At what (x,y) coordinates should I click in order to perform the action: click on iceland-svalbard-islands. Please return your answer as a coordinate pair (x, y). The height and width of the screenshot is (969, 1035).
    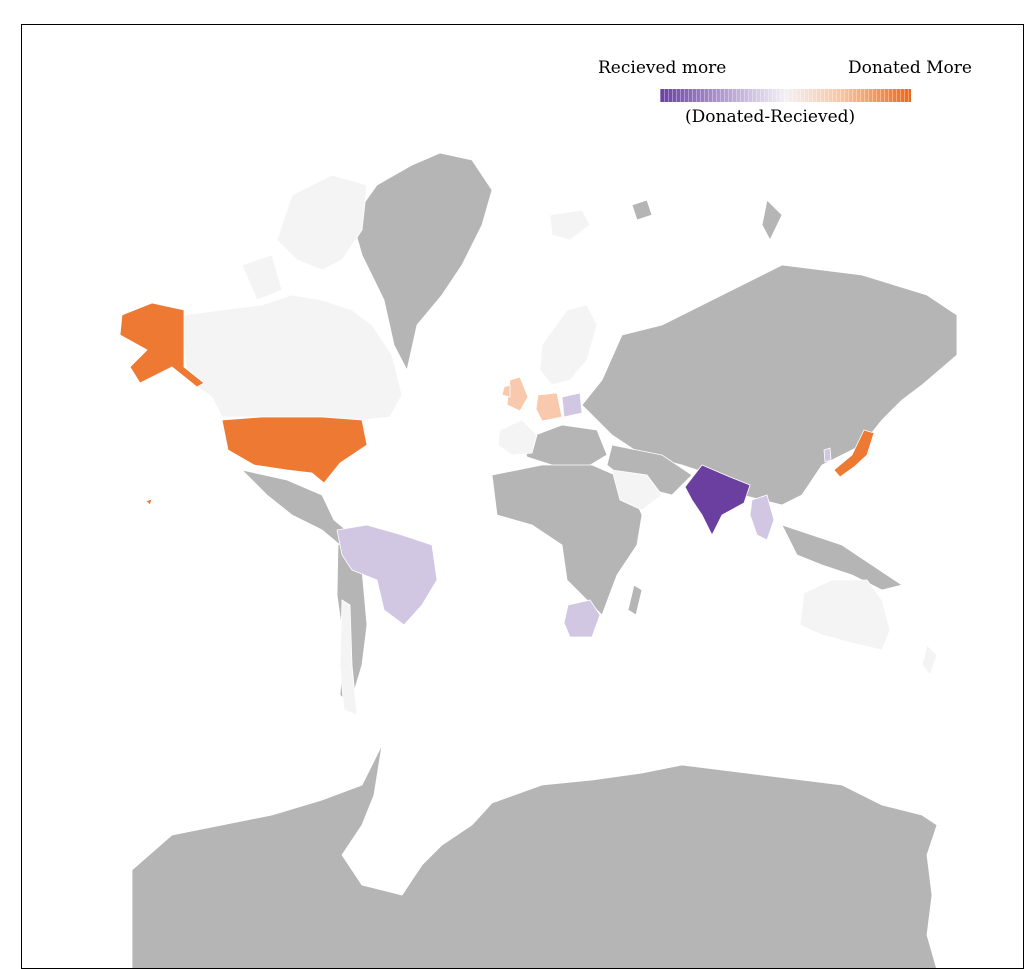
    Looking at the image, I should click on (707, 220).